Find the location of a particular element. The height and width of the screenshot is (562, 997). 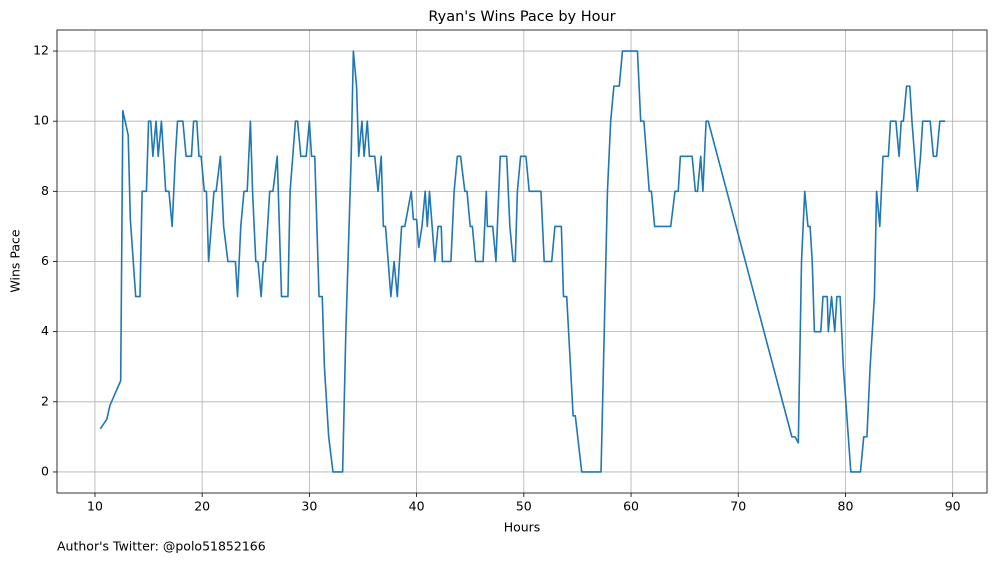

x-axis-label: Hours is located at coordinates (522, 527).